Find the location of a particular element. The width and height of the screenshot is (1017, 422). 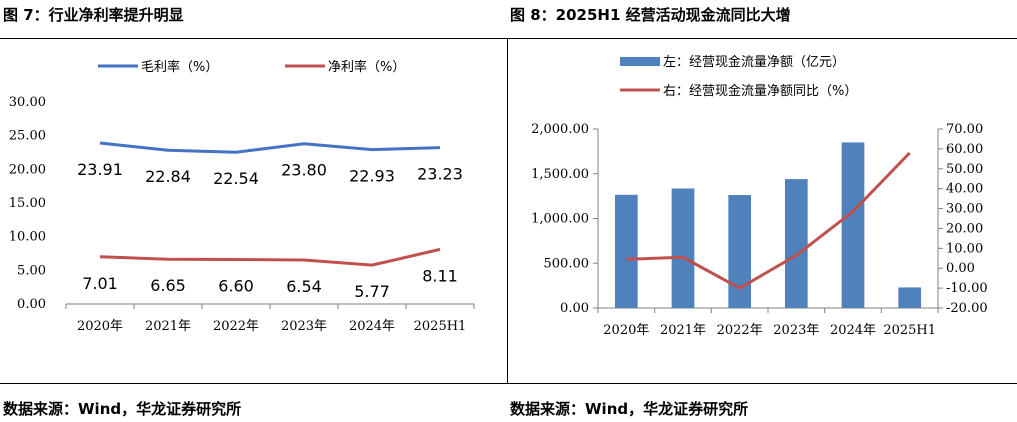

right-tick-label: 70.00 is located at coordinates (964, 129).